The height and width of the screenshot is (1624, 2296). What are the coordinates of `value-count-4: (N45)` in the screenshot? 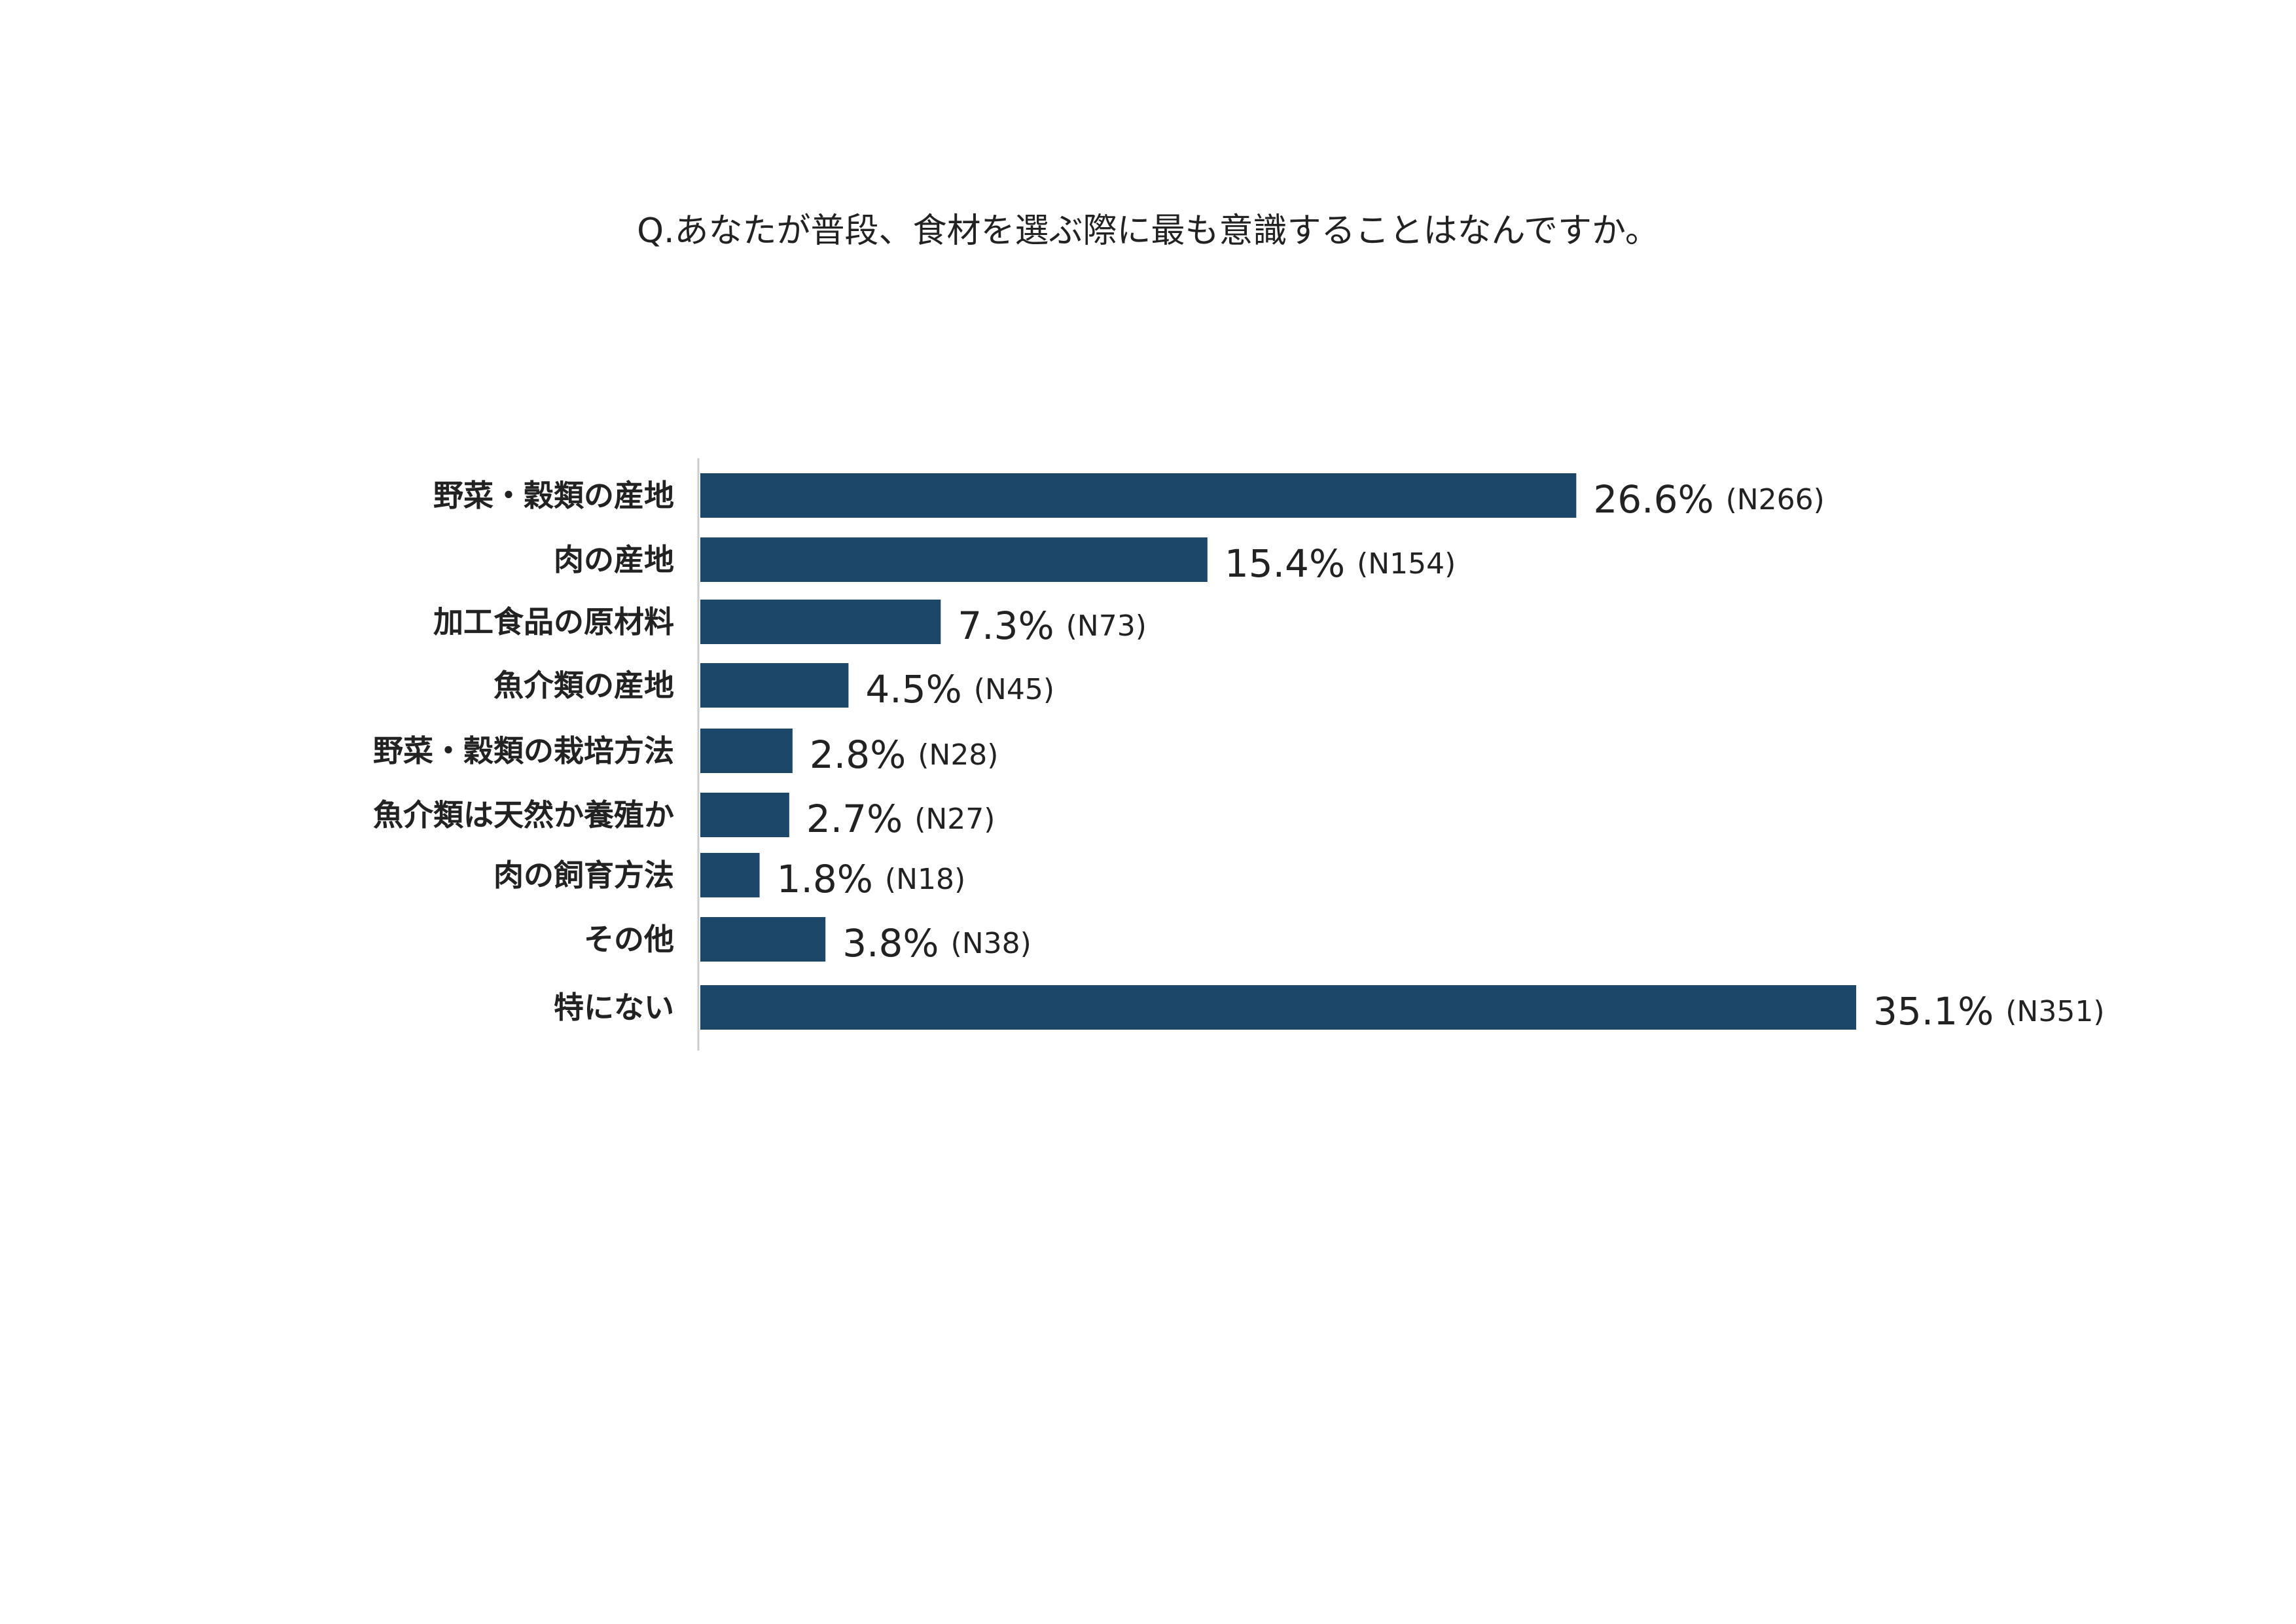 It's located at (1014, 689).